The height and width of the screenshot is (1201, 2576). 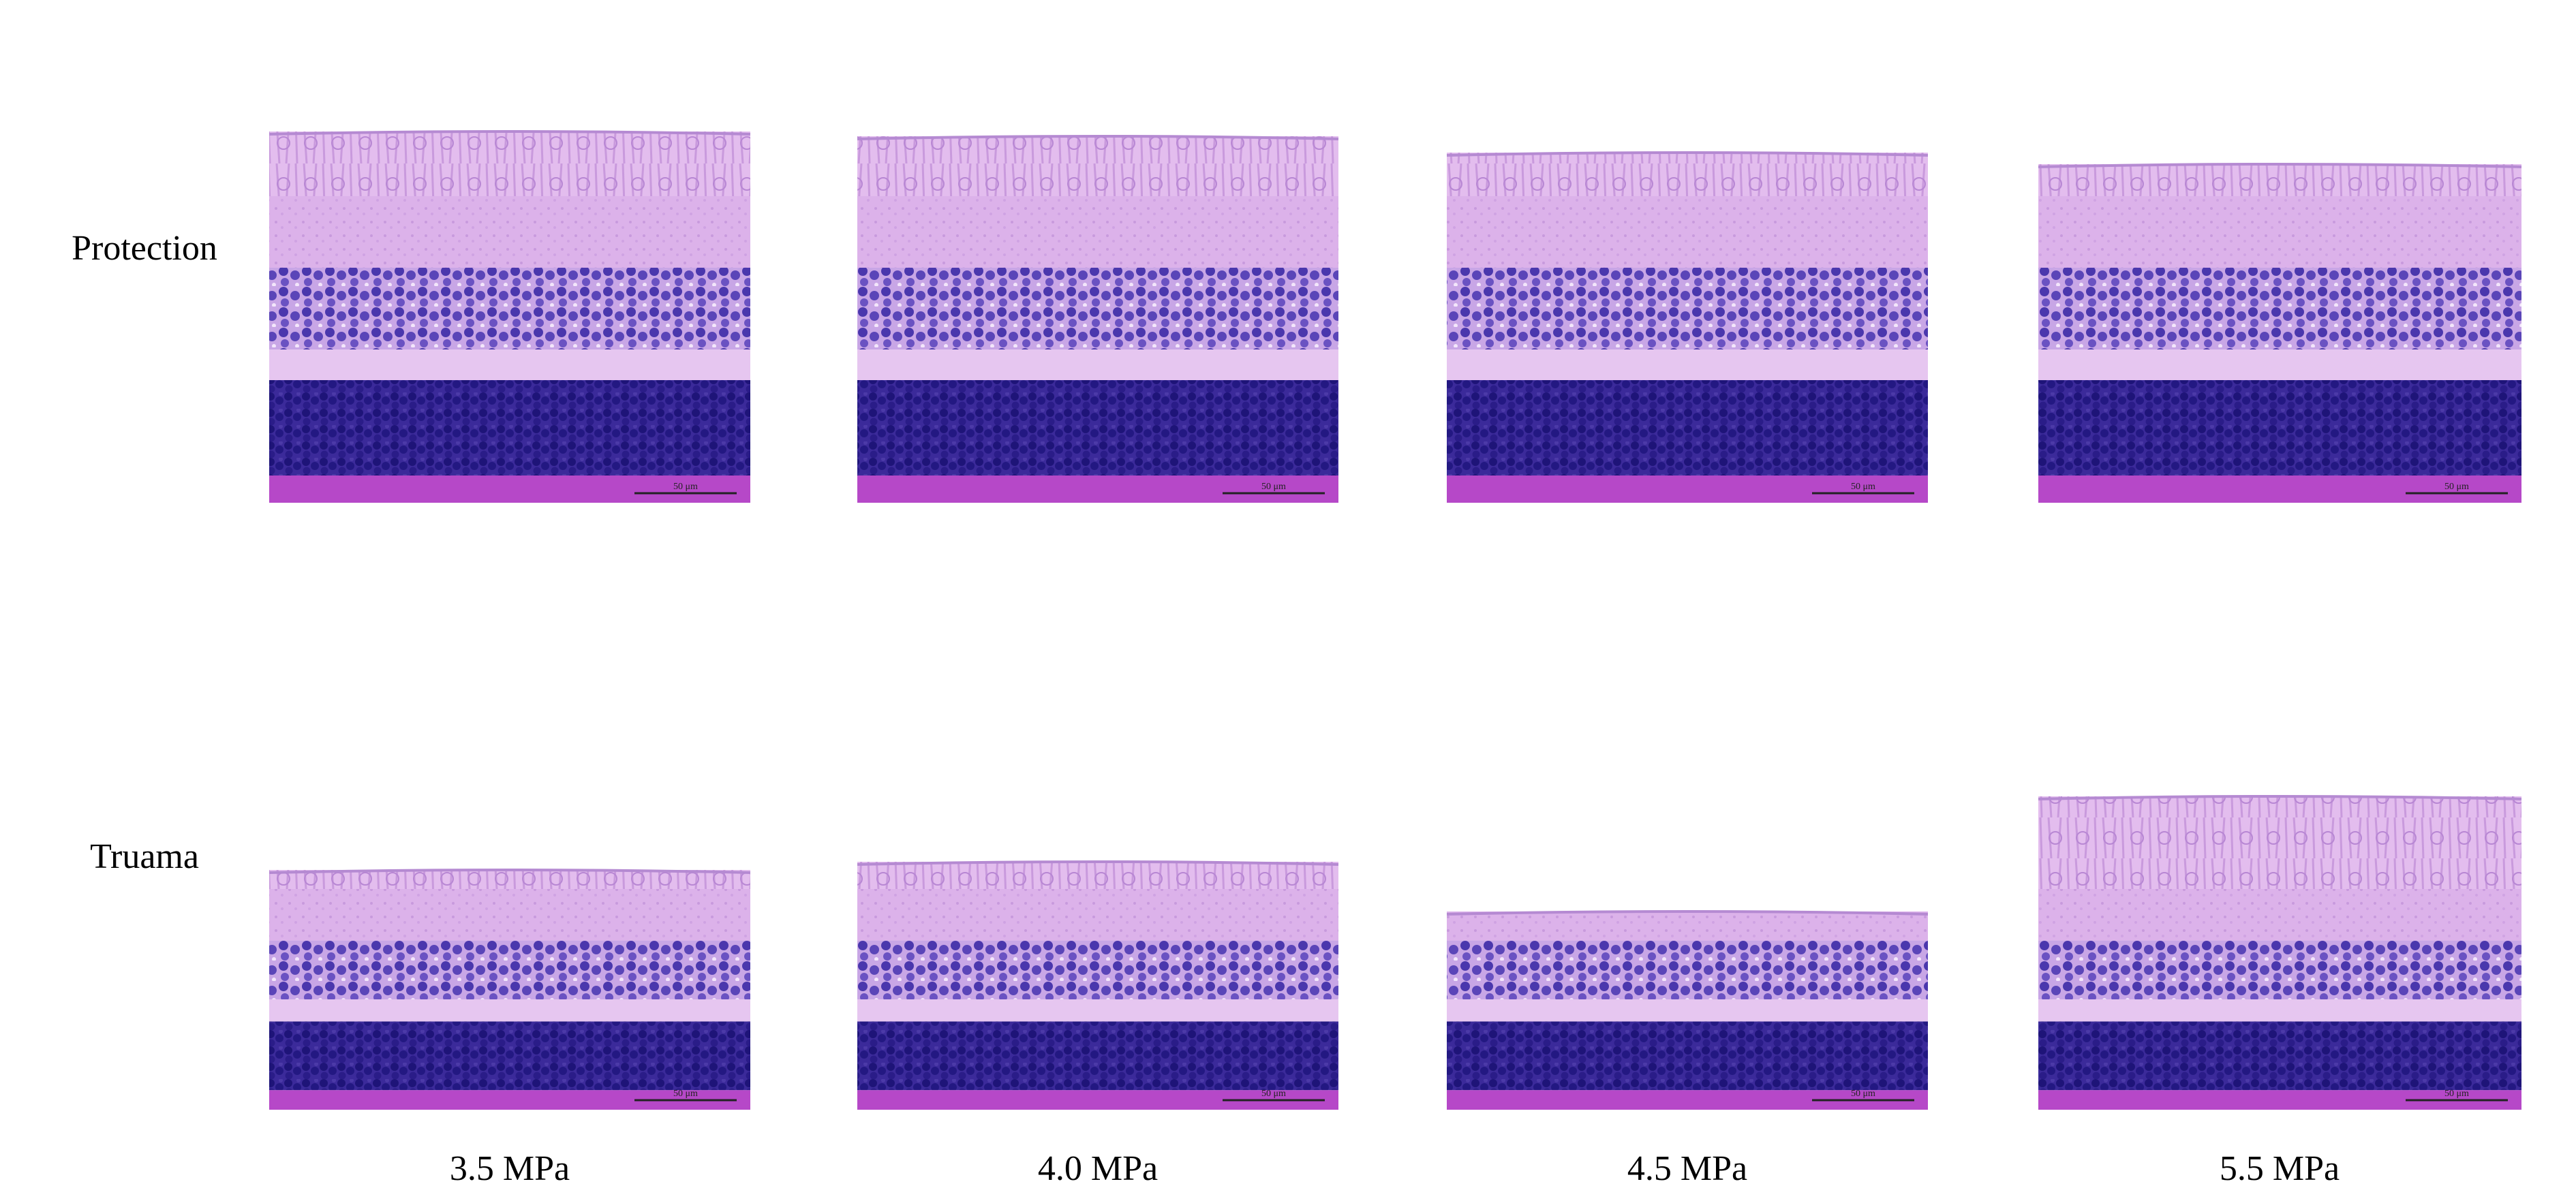 What do you see at coordinates (2280, 1168) in the screenshot?
I see `column-label: 5.5 MPa` at bounding box center [2280, 1168].